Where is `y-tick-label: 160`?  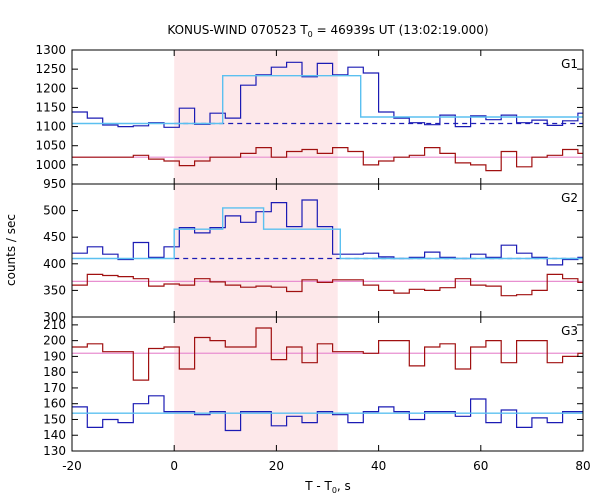
y-tick-label: 160 is located at coordinates (54, 404).